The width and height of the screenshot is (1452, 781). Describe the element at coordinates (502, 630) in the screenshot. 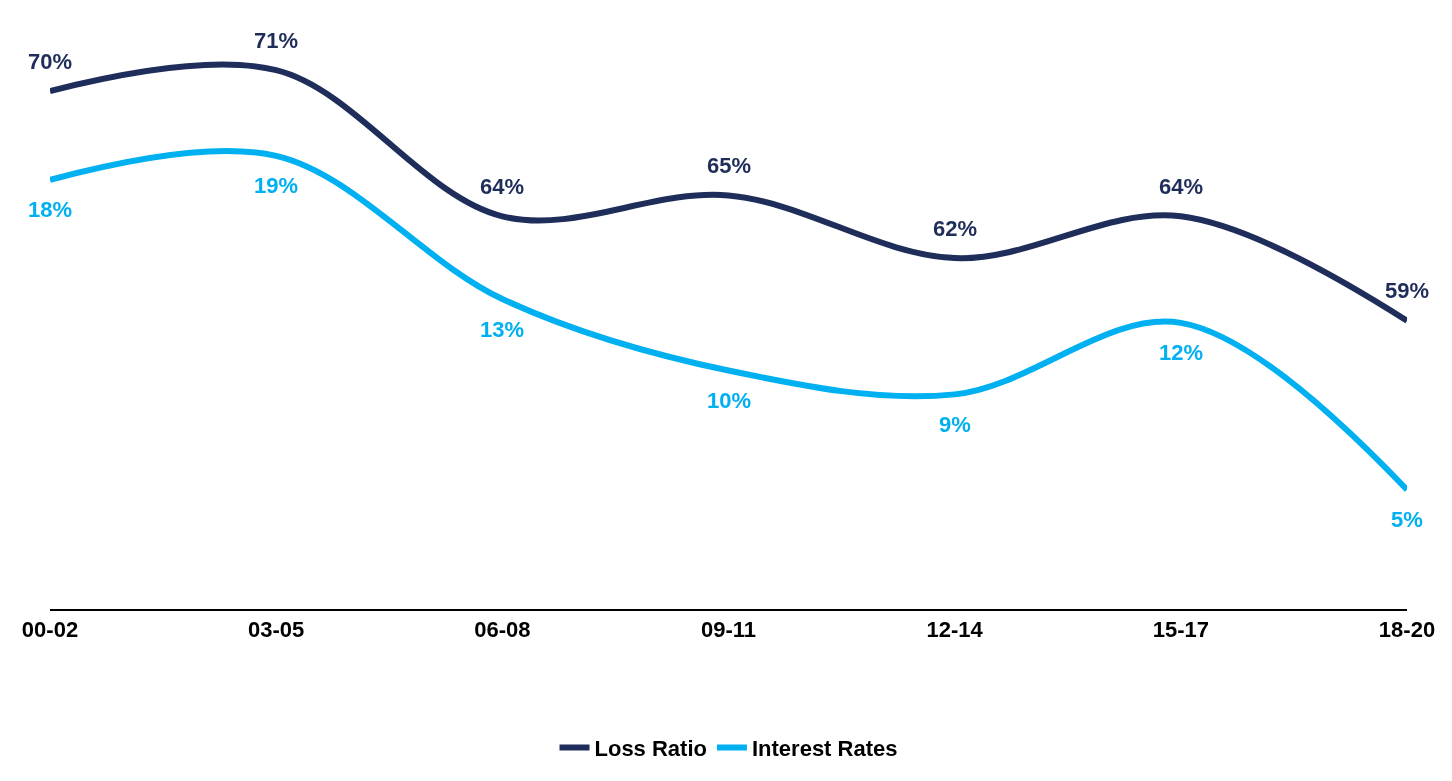

I see `x-tick-label: 06-08` at that location.